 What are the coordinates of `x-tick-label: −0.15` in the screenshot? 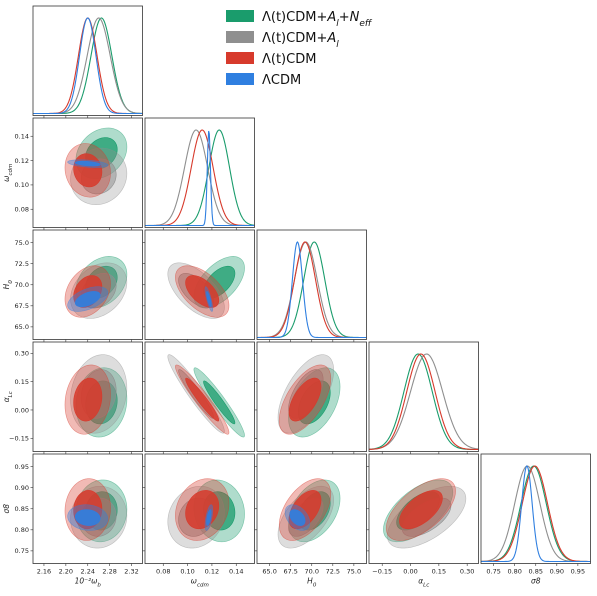 It's located at (382, 572).